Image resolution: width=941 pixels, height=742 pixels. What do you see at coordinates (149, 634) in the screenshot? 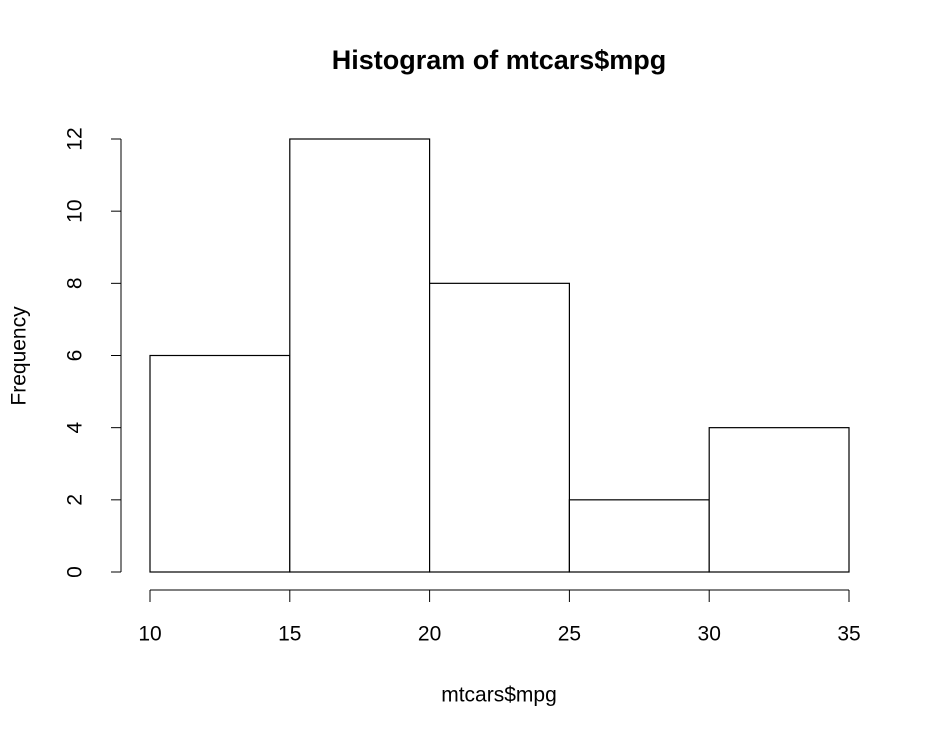
I see `x-tick-label: 10` at bounding box center [149, 634].